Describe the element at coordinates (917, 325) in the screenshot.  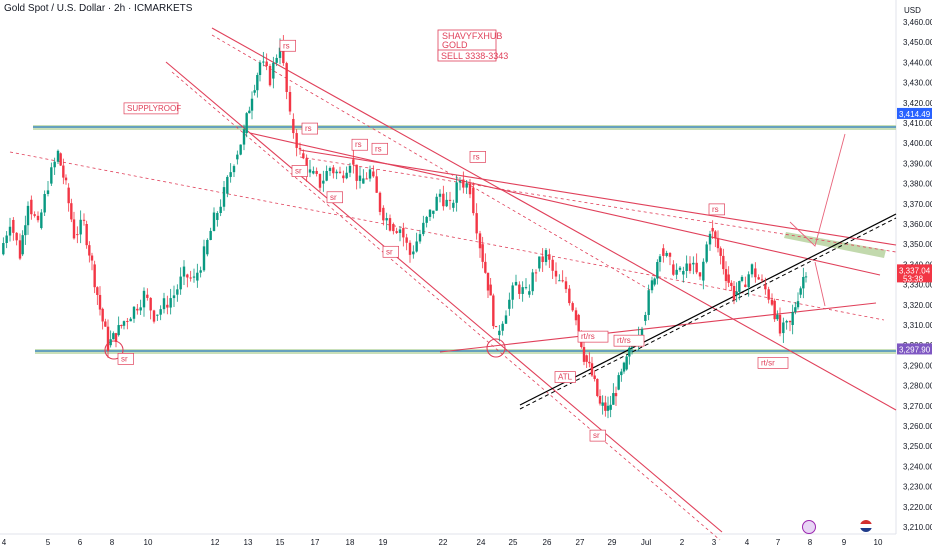
I see `y-tick-label: 3,310.00` at that location.